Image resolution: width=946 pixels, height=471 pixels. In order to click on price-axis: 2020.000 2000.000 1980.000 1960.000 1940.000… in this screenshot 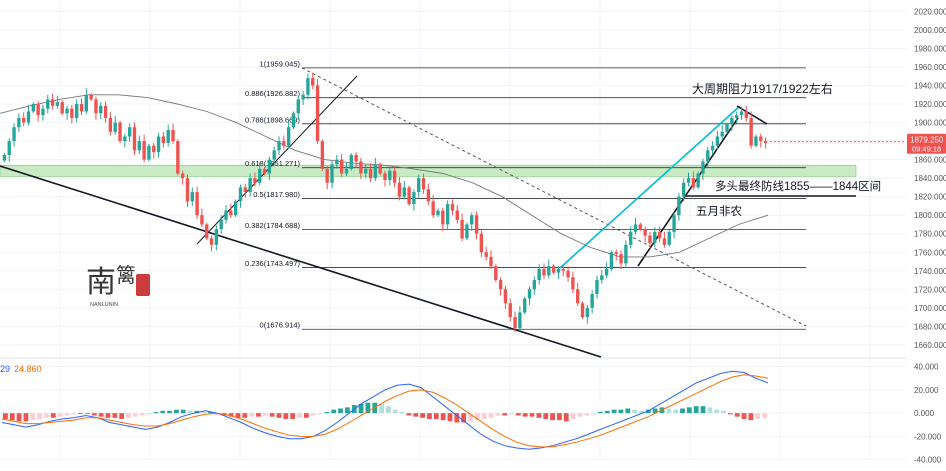, I will do `click(930, 178)`.